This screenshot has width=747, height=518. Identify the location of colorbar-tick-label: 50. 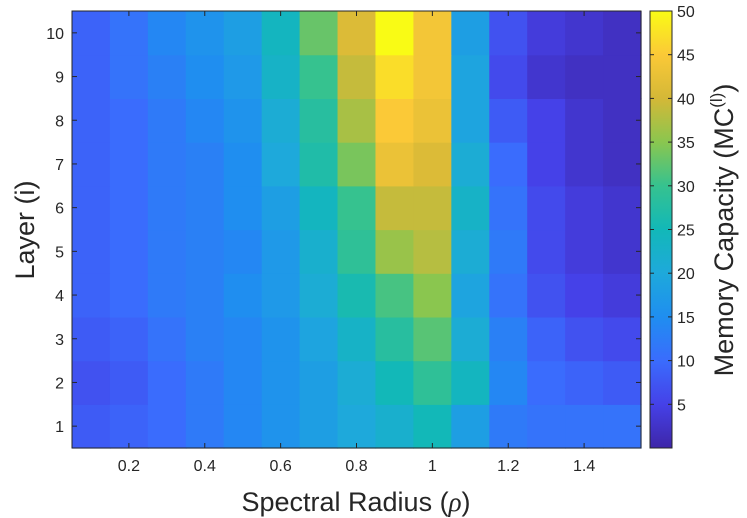
(686, 12).